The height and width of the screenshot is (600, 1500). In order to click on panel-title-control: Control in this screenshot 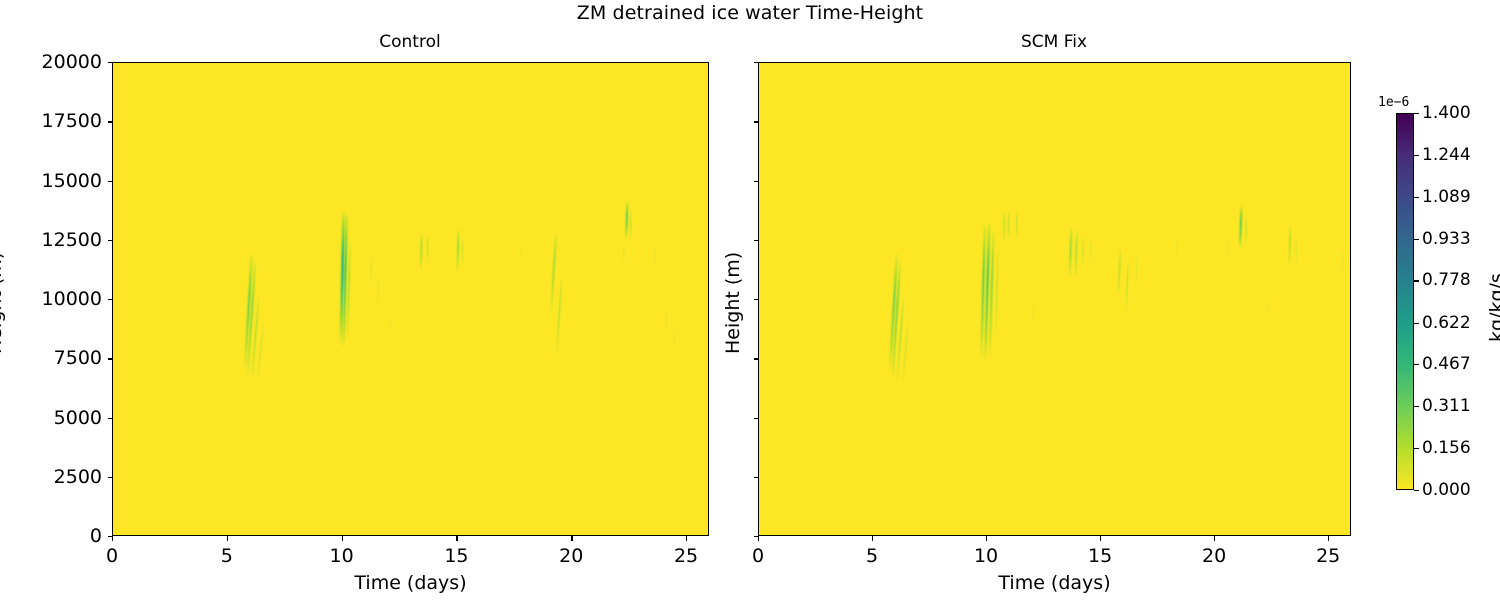, I will do `click(410, 42)`.